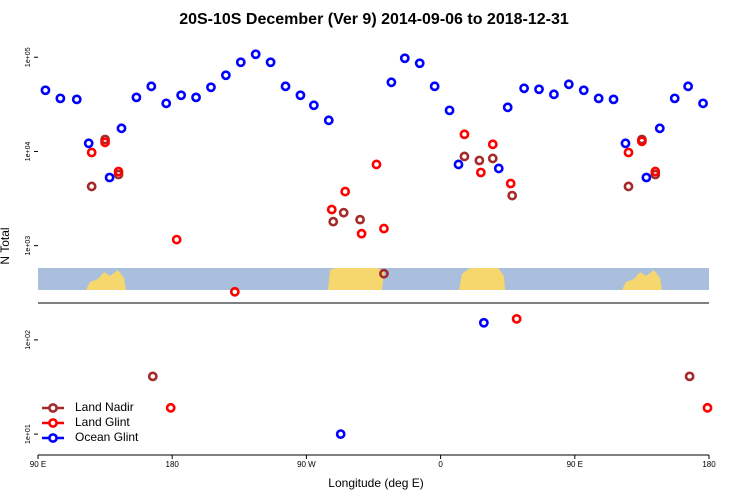 This screenshot has height=500, width=750. What do you see at coordinates (375, 483) in the screenshot?
I see `x-axis-label: Longitude (deg E)` at bounding box center [375, 483].